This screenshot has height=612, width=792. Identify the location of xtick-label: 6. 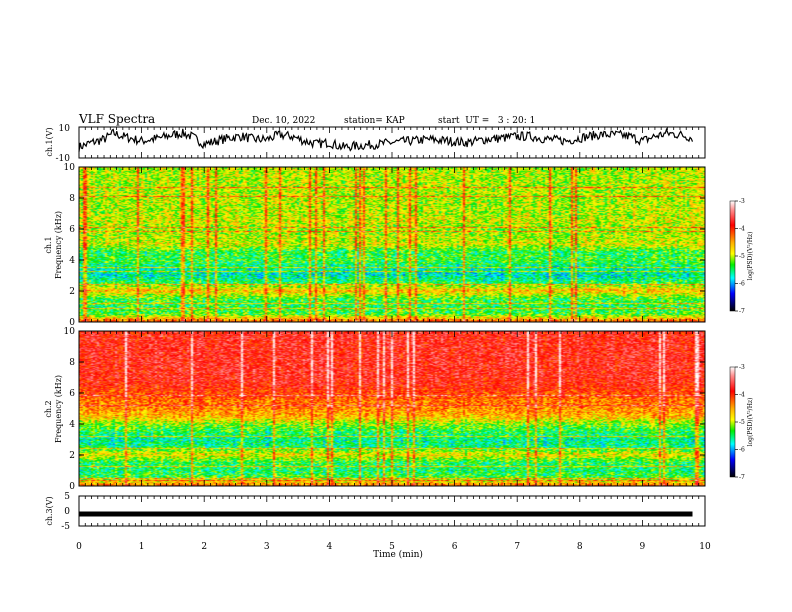
(455, 547).